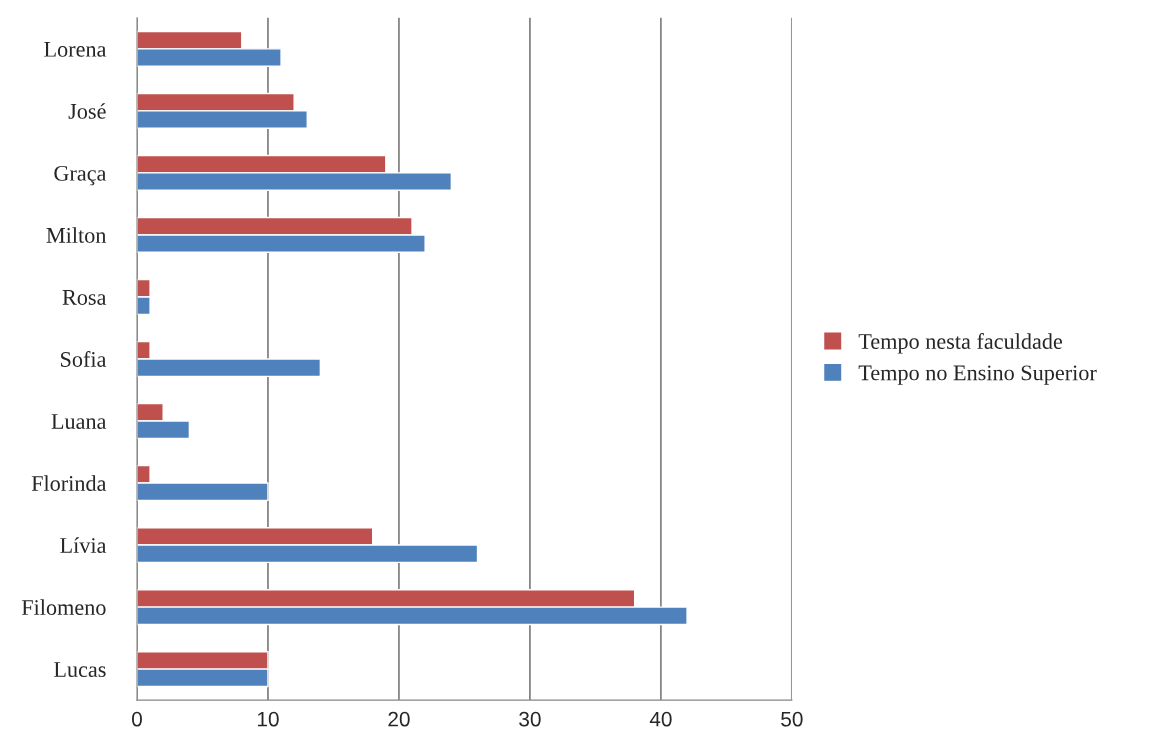  What do you see at coordinates (792, 719) in the screenshot?
I see `x-tick-label: 50` at bounding box center [792, 719].